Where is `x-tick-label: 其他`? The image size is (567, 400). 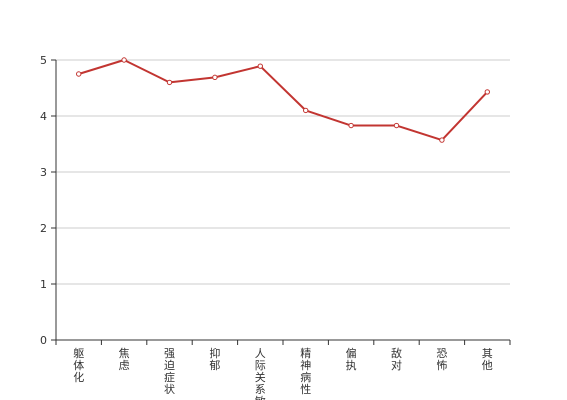 x-tick-label: 其他 is located at coordinates (487, 359).